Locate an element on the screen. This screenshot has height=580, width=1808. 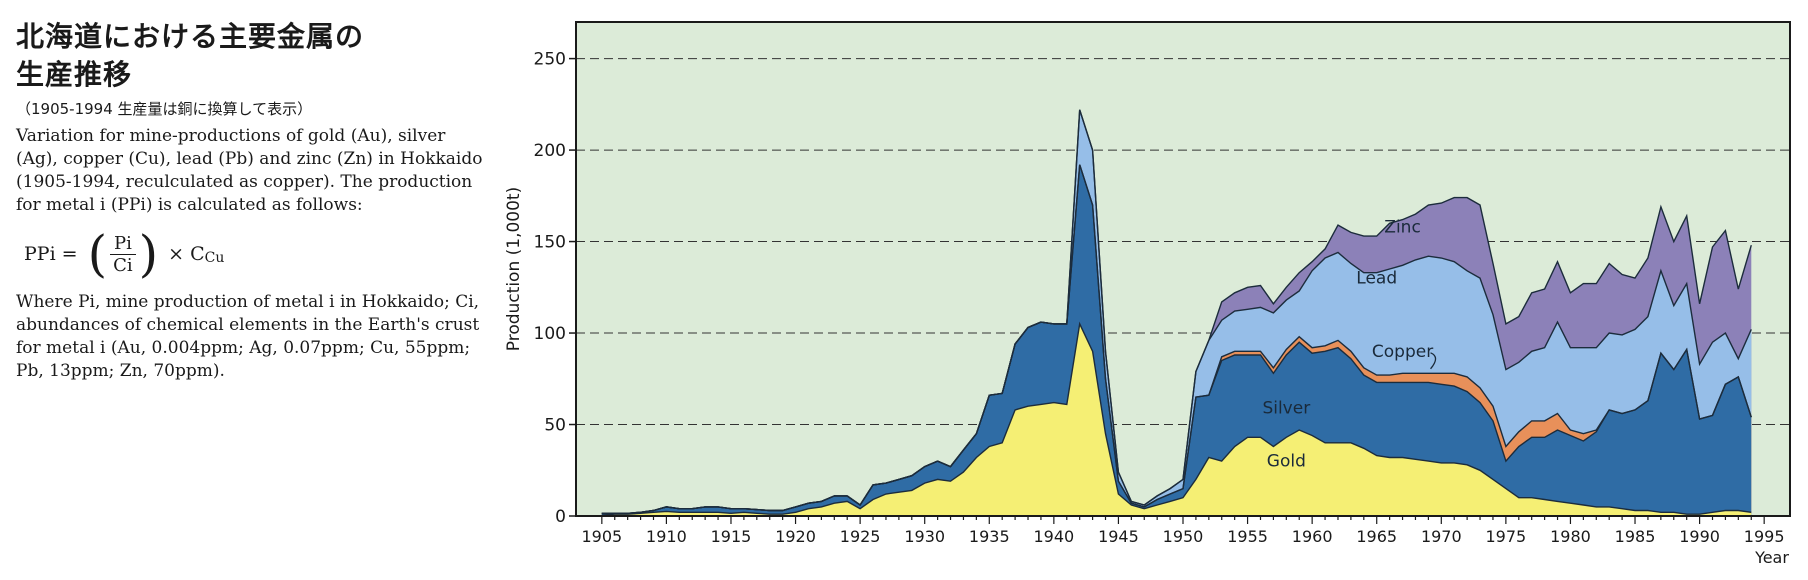
series-label-silver: Silver is located at coordinates (1286, 409).